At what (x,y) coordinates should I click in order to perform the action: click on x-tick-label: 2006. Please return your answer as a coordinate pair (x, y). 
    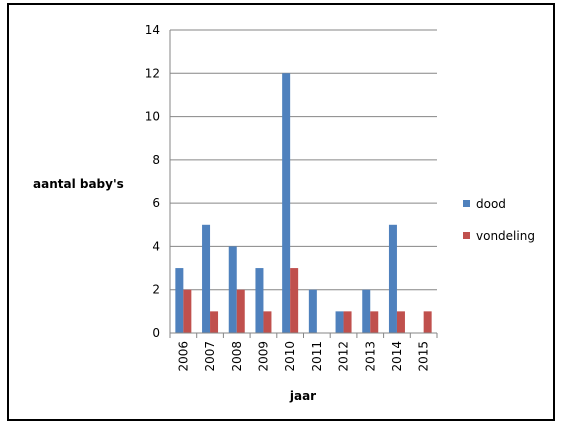
    Looking at the image, I should click on (183, 356).